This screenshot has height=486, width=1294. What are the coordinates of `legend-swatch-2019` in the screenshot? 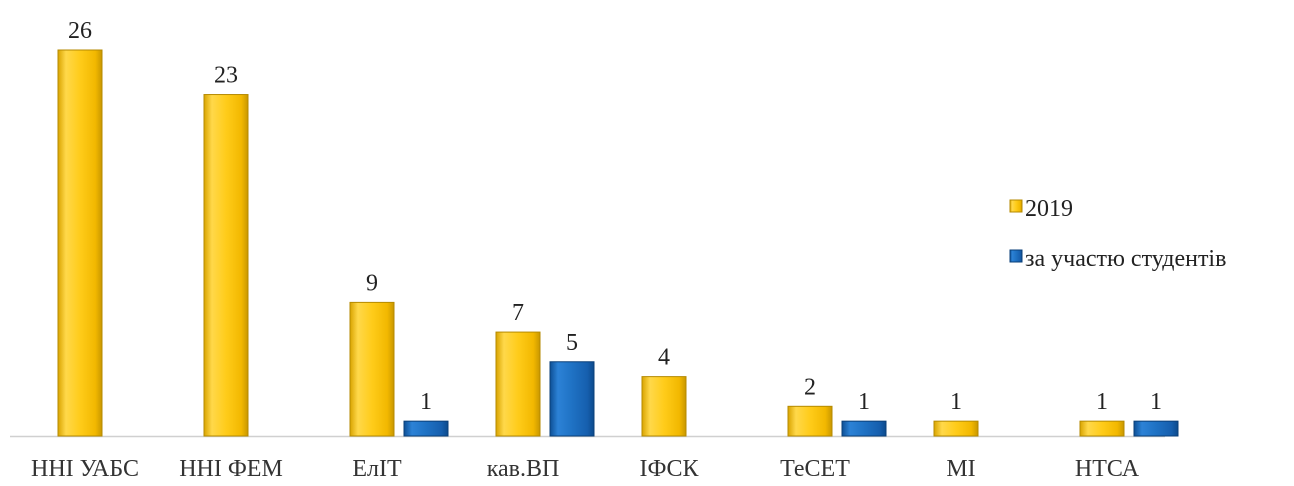 It's located at (1016, 206).